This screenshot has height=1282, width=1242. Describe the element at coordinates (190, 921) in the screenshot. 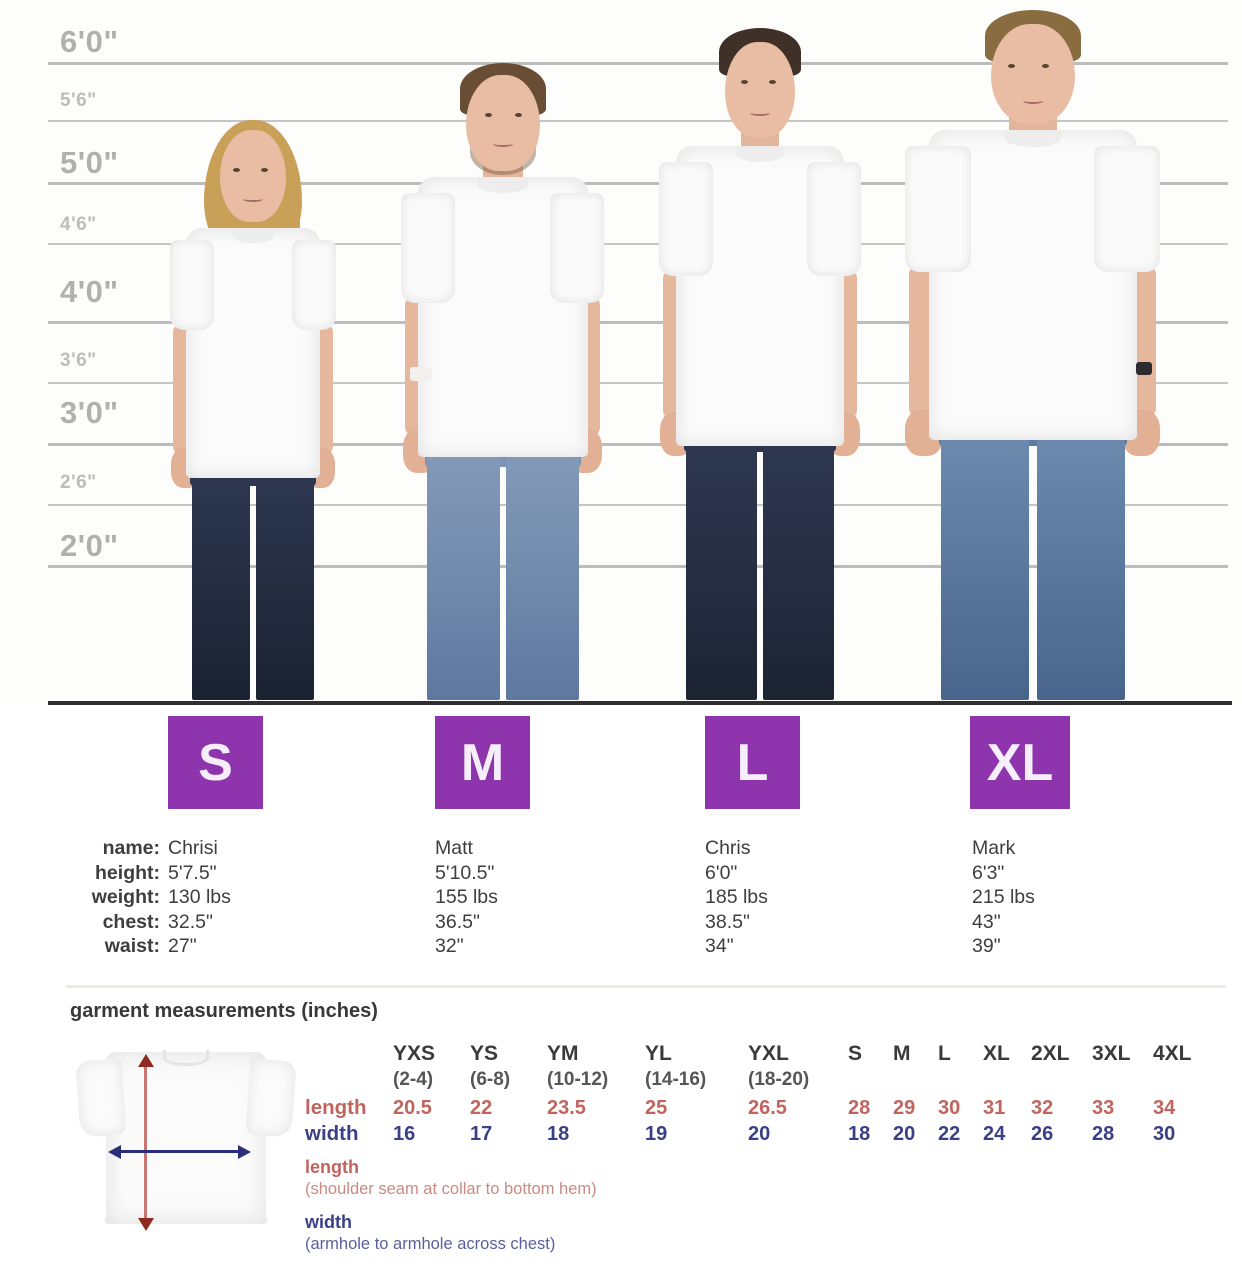

I see `model-s-chest: 32.5"` at that location.